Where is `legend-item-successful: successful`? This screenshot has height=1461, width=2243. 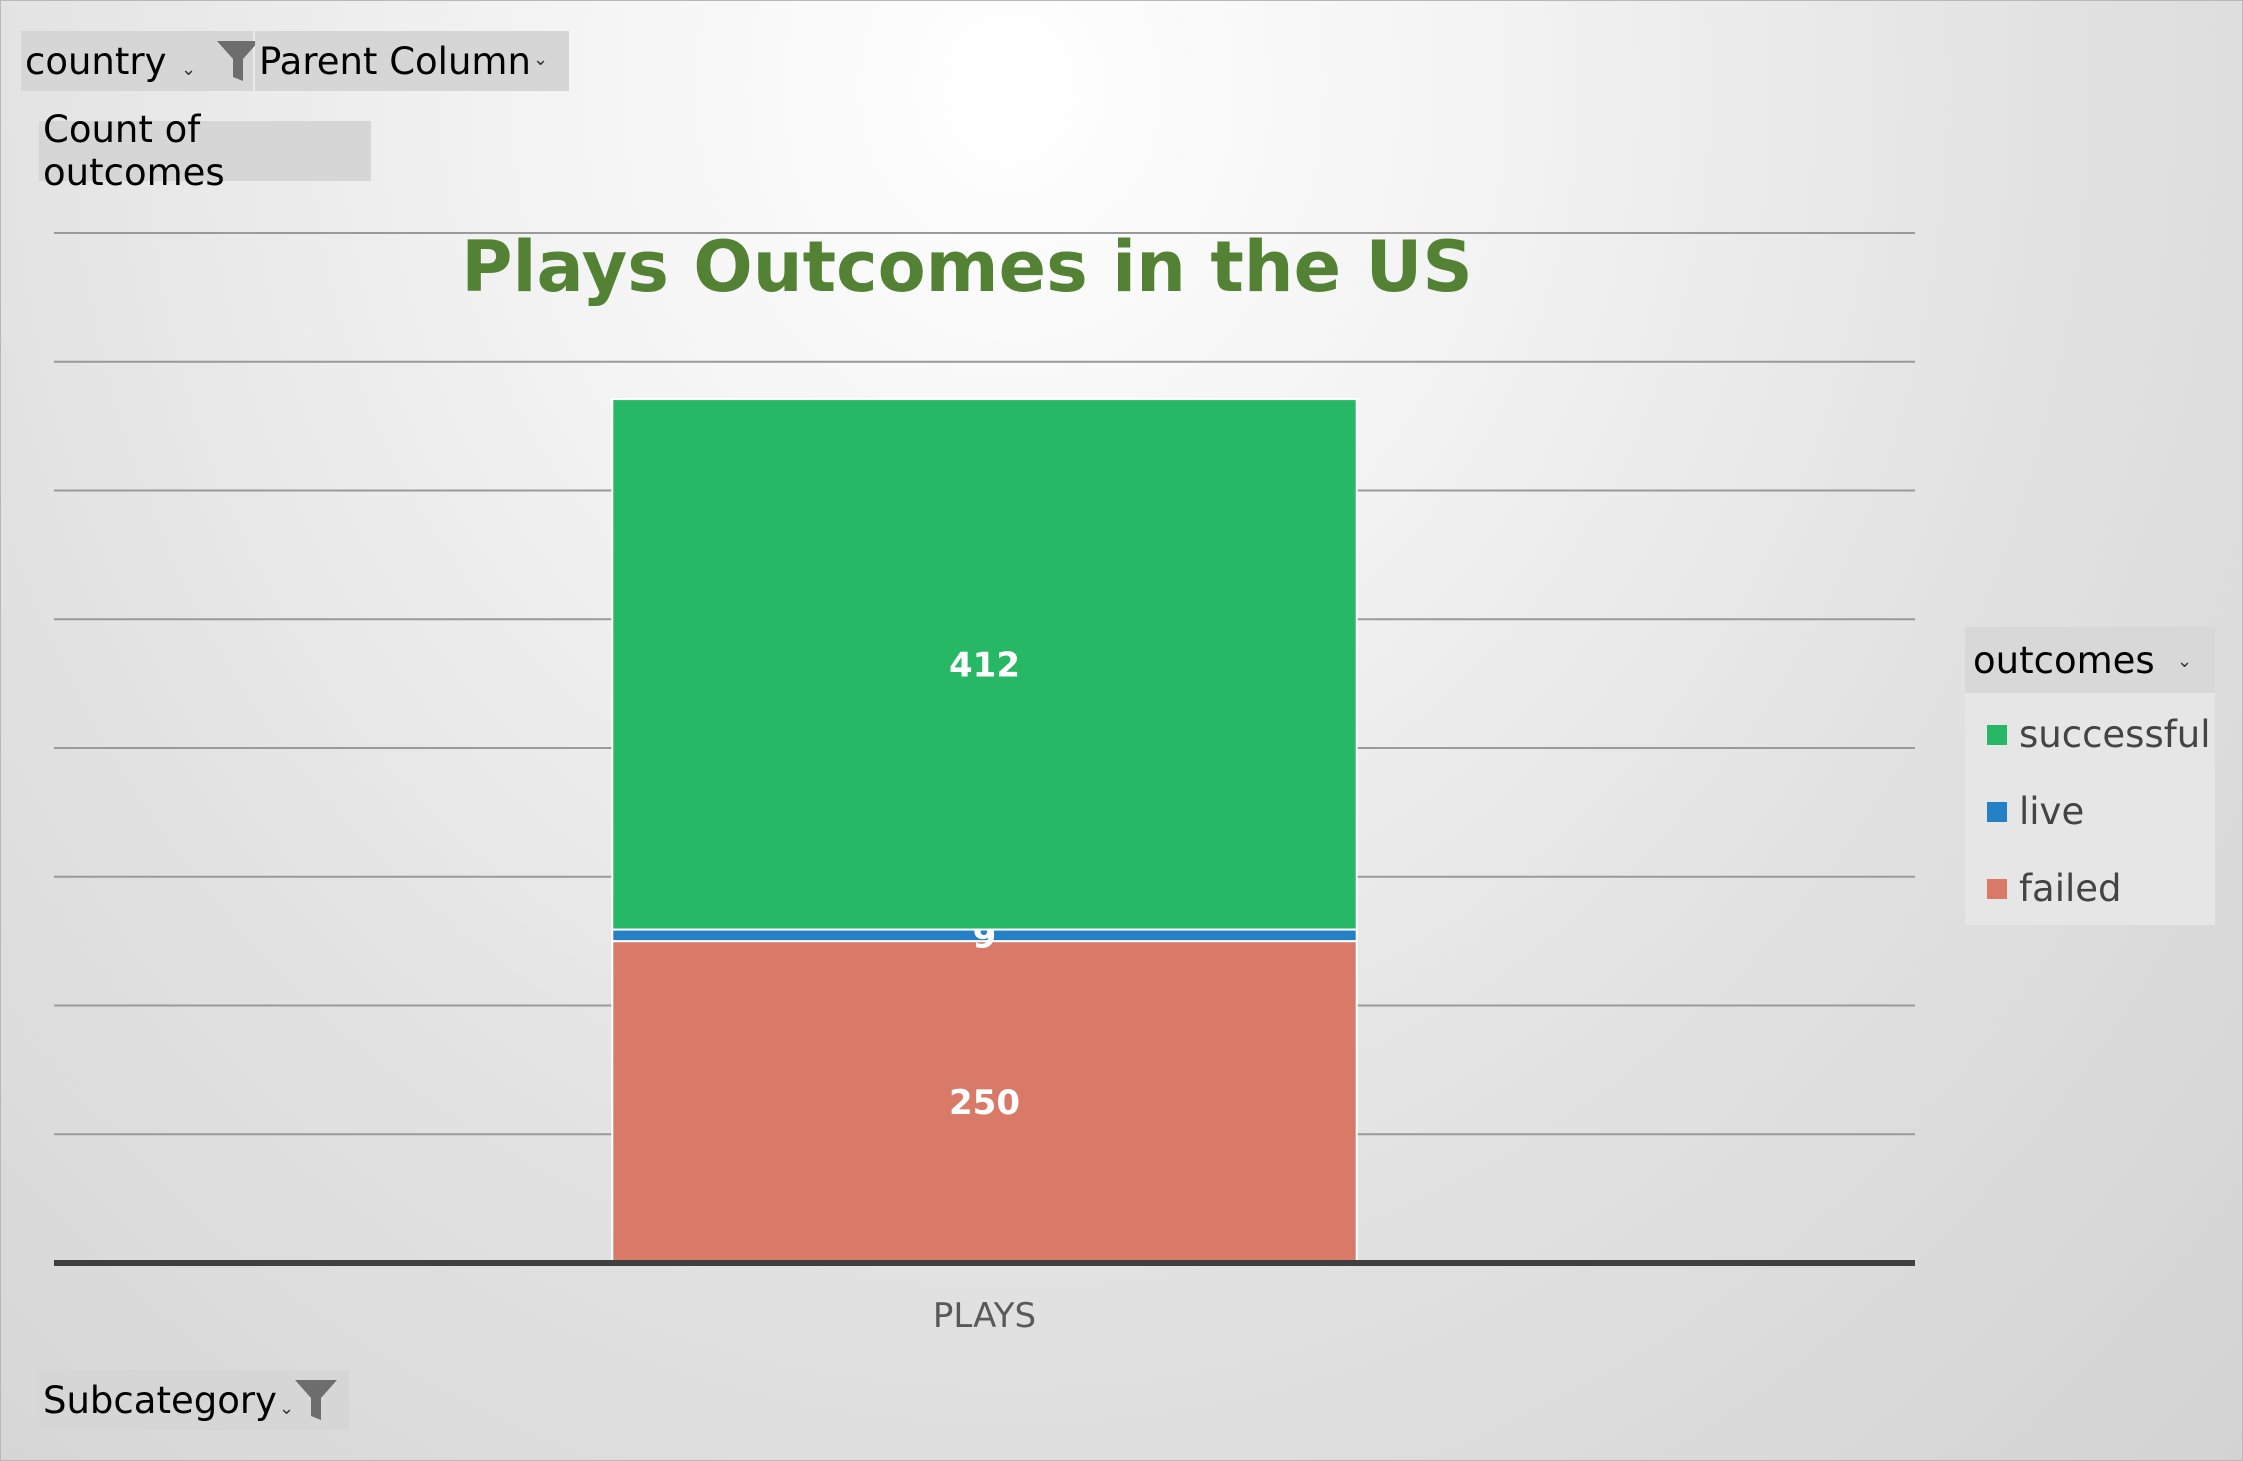 legend-item-successful: successful is located at coordinates (2099, 734).